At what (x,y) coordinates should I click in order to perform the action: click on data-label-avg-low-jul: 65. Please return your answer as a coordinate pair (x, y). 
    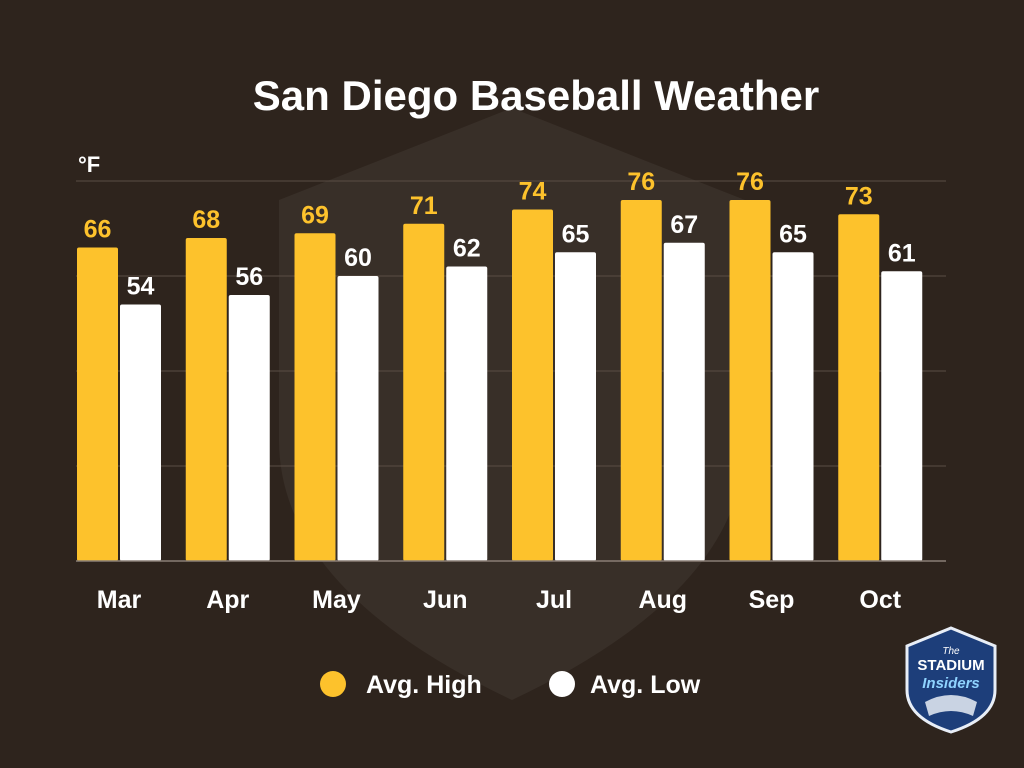
    Looking at the image, I should click on (576, 234).